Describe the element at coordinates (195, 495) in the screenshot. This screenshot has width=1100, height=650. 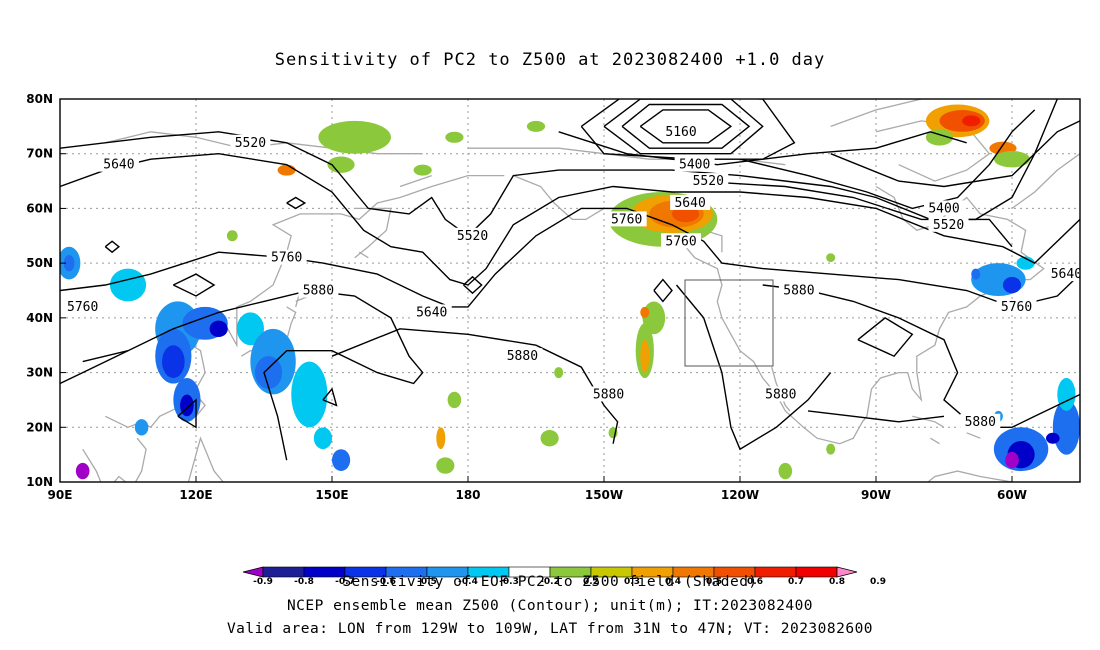
I see `lon-tick-label: 120E` at that location.